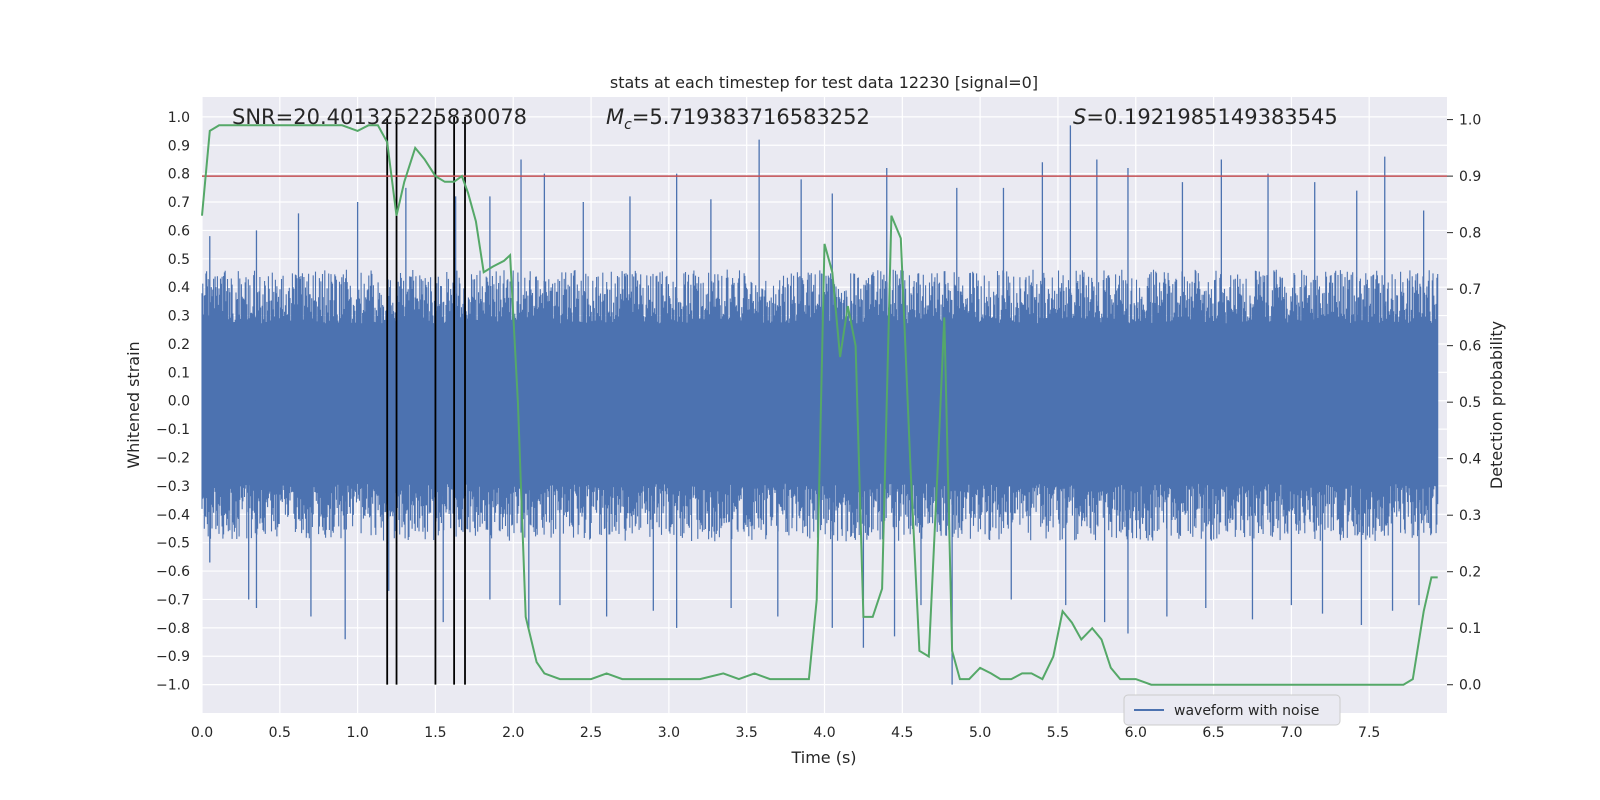 The height and width of the screenshot is (800, 1600). I want to click on chirp-mass-symbol: M, so click(615, 117).